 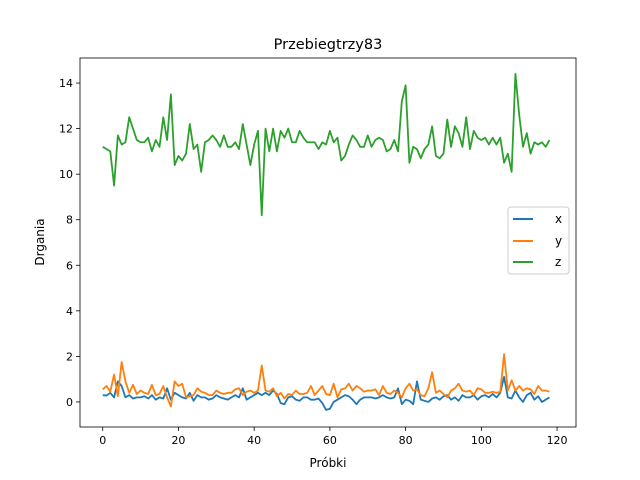 I want to click on legend: x y z, so click(x=538, y=240).